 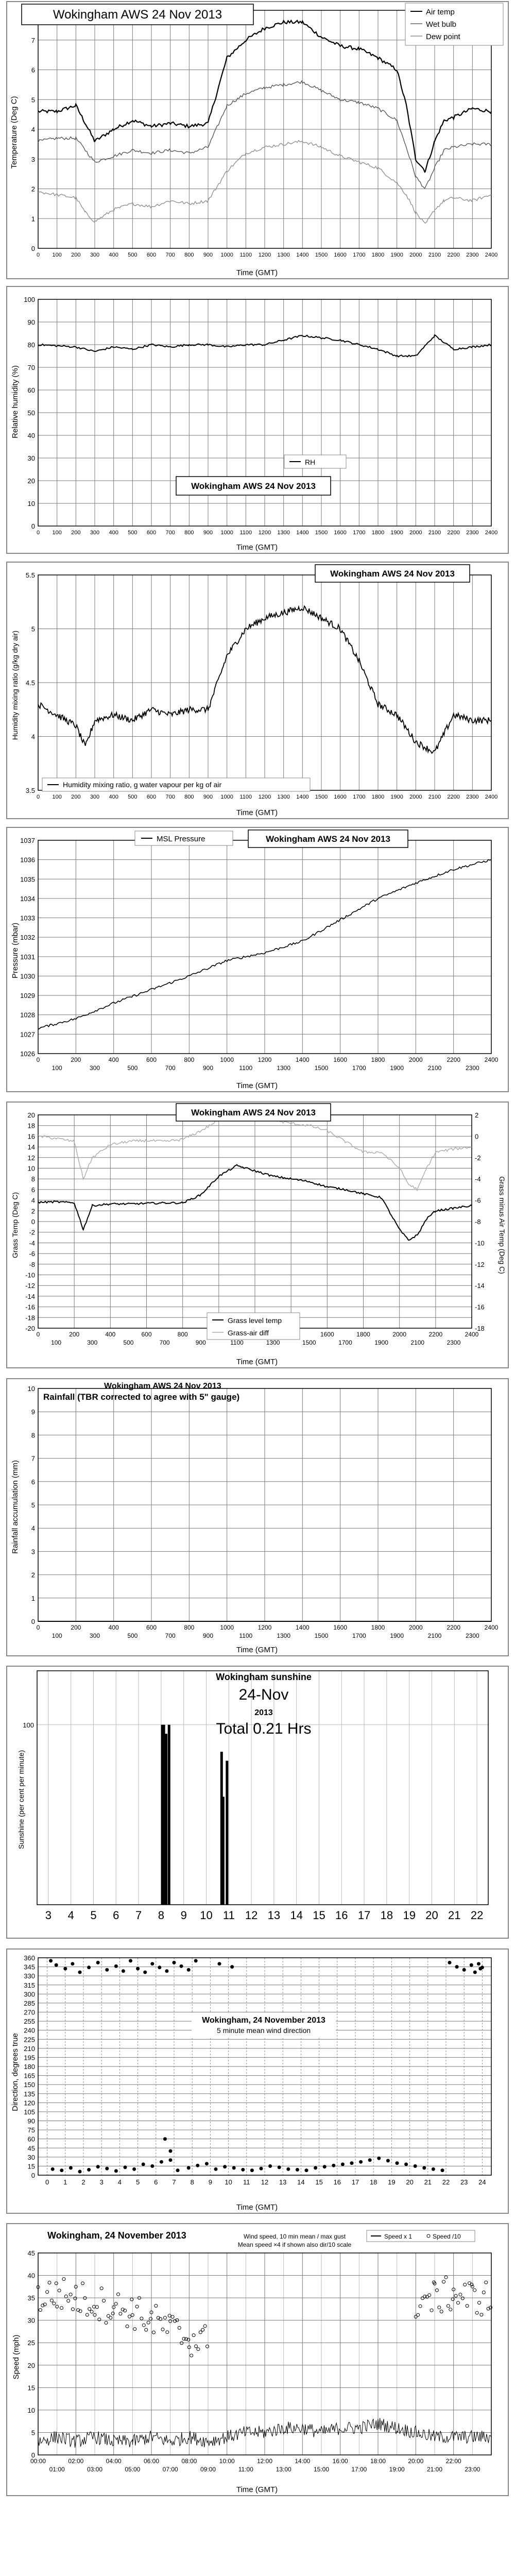 What do you see at coordinates (359, 2470) in the screenshot?
I see `x-tick-label: 17:00` at bounding box center [359, 2470].